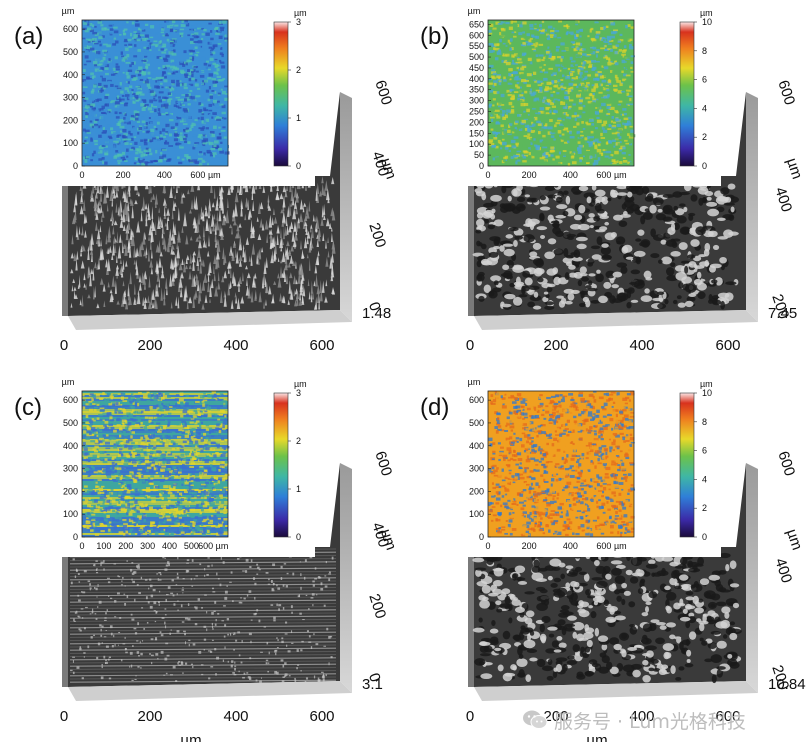  I want to click on map-y-tick: 450, so click(476, 68).